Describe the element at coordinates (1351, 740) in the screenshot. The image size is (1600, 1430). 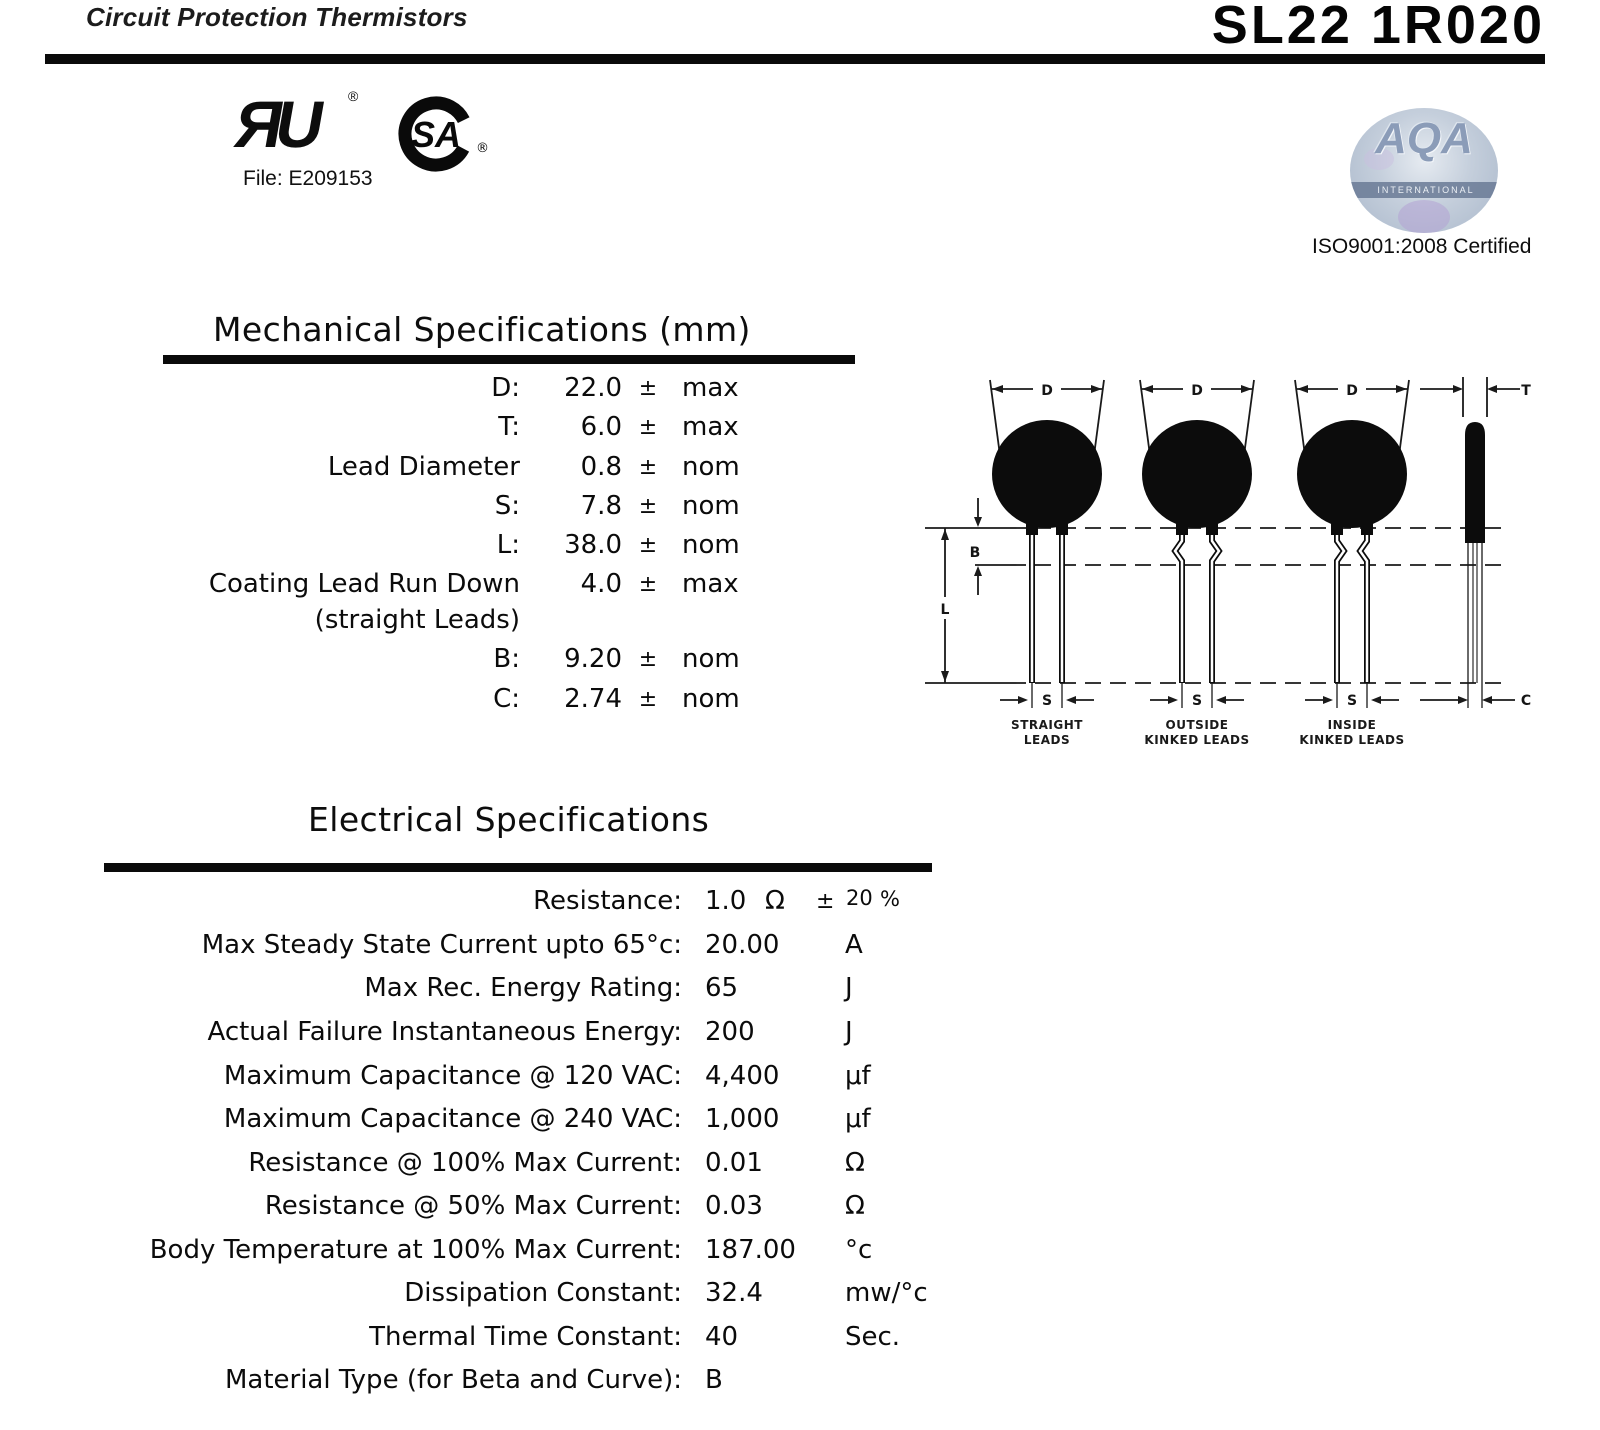
I see `caption-inside-kinked-leads: KINKED LEADS` at that location.